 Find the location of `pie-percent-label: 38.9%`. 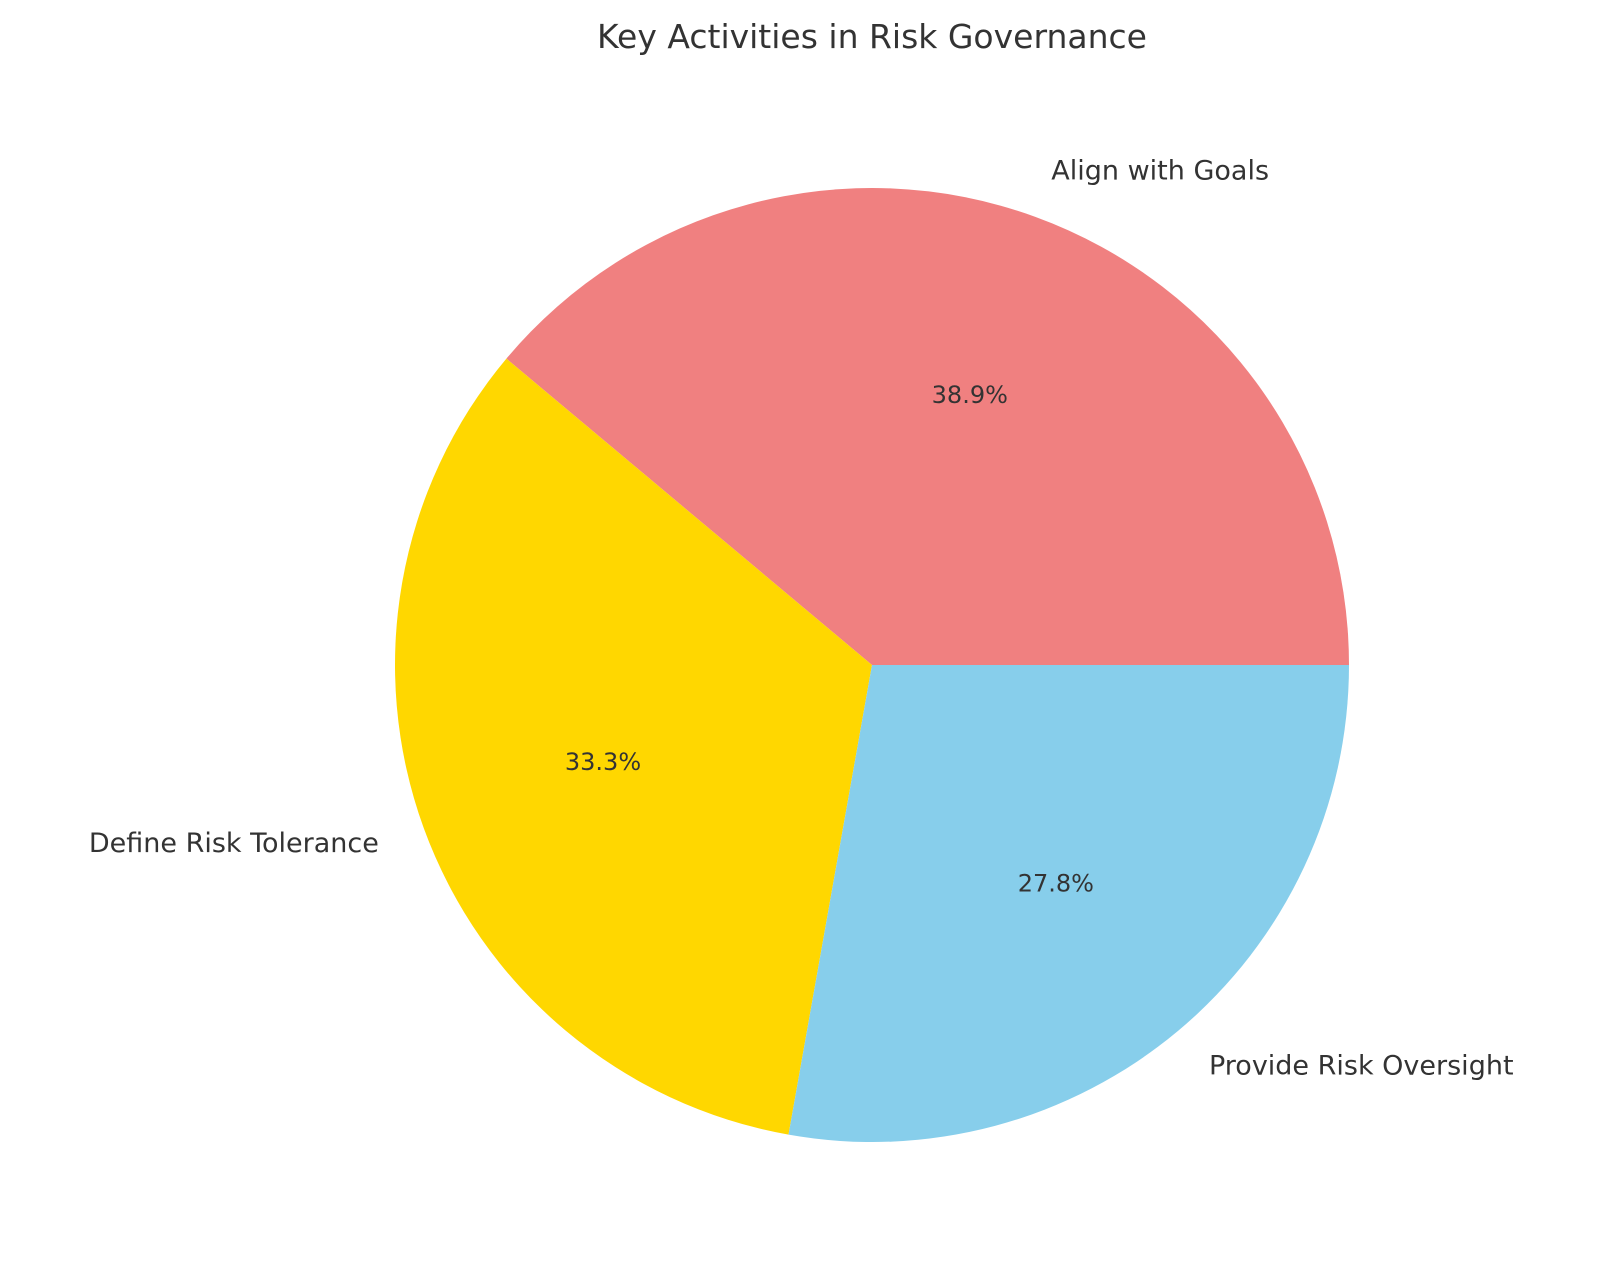

pie-percent-label: 38.9% is located at coordinates (970, 395).